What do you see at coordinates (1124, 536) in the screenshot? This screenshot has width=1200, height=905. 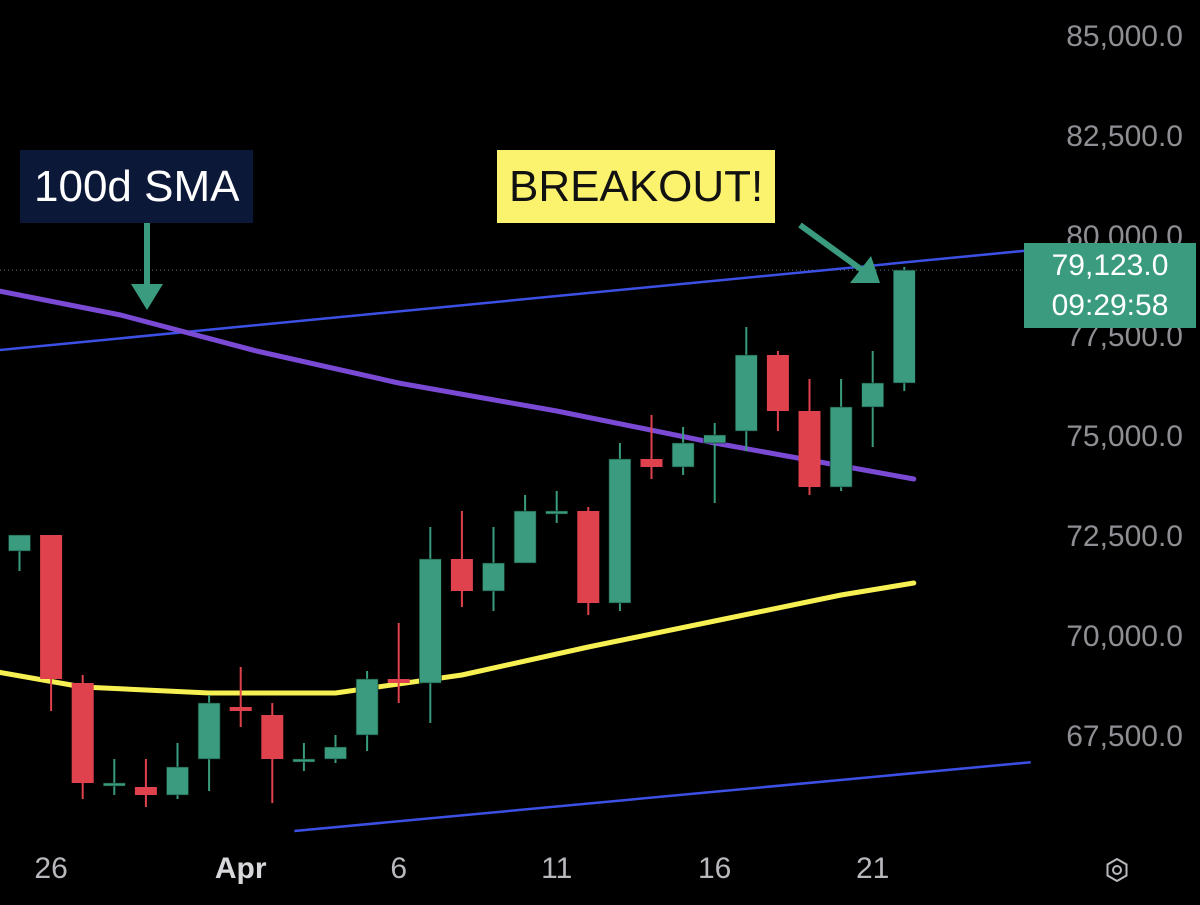 I see `y-tick-label: 72,500.0` at bounding box center [1124, 536].